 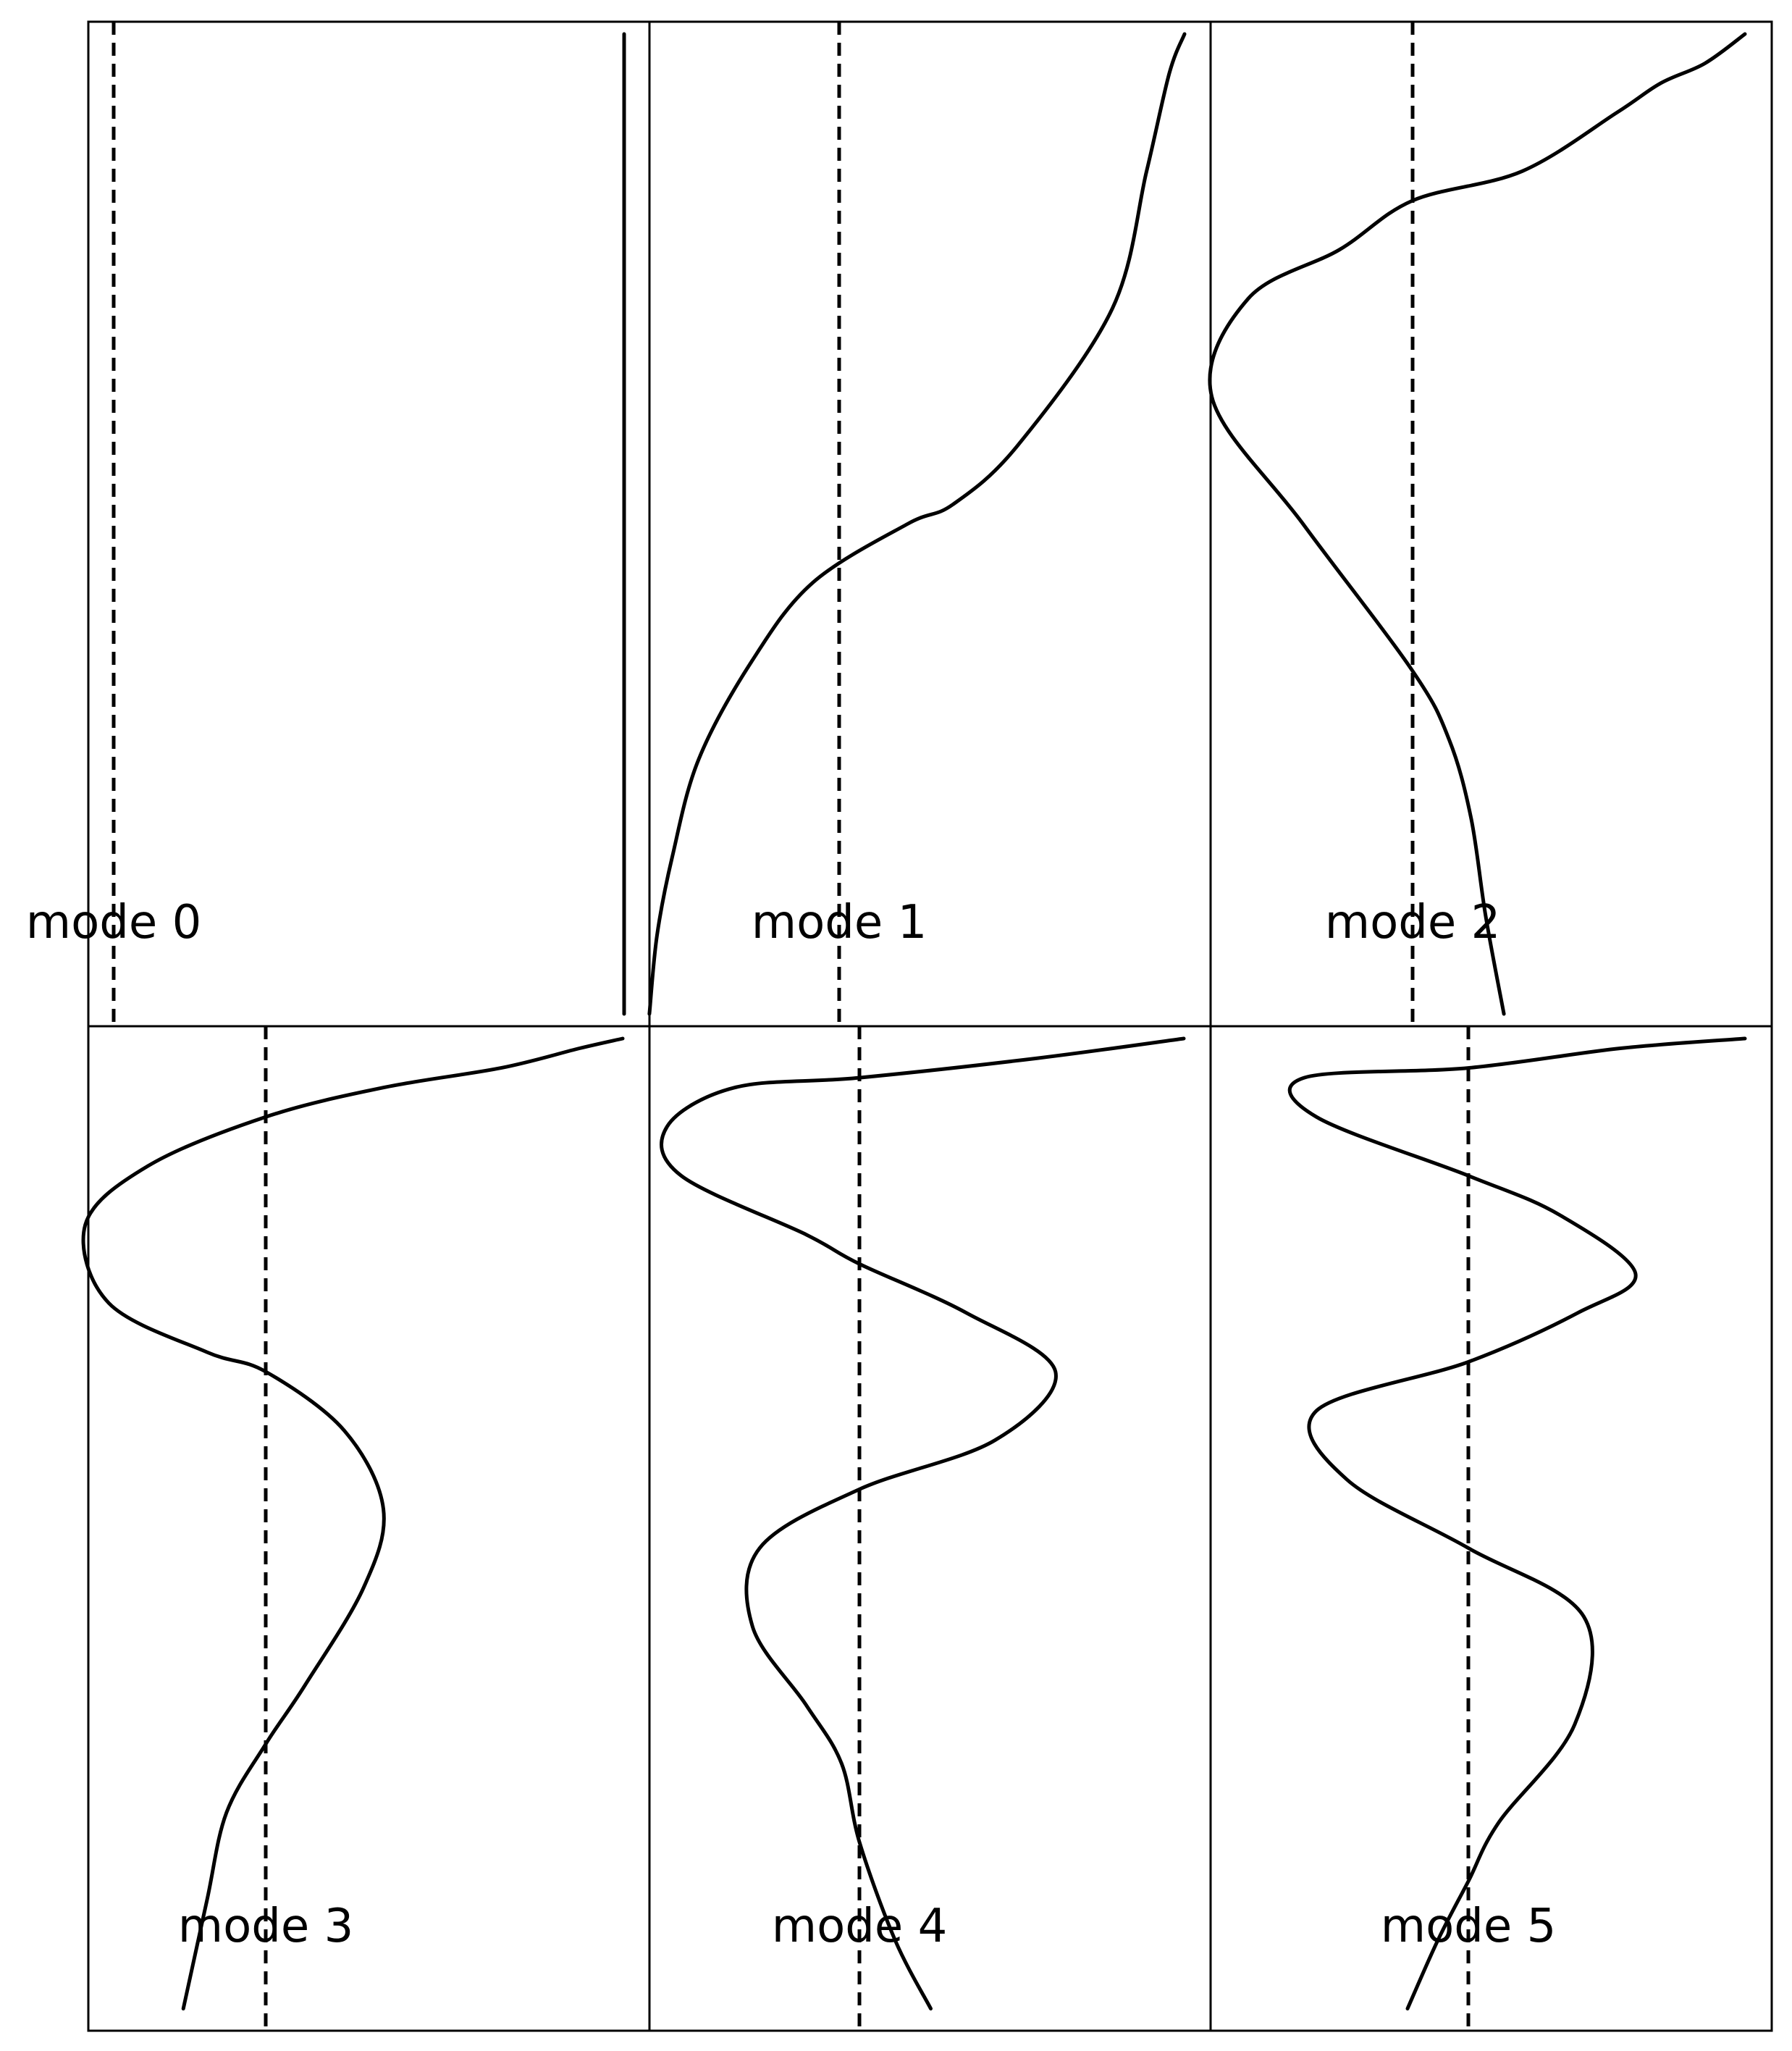 I want to click on panel-label: mode 3, so click(x=266, y=1926).